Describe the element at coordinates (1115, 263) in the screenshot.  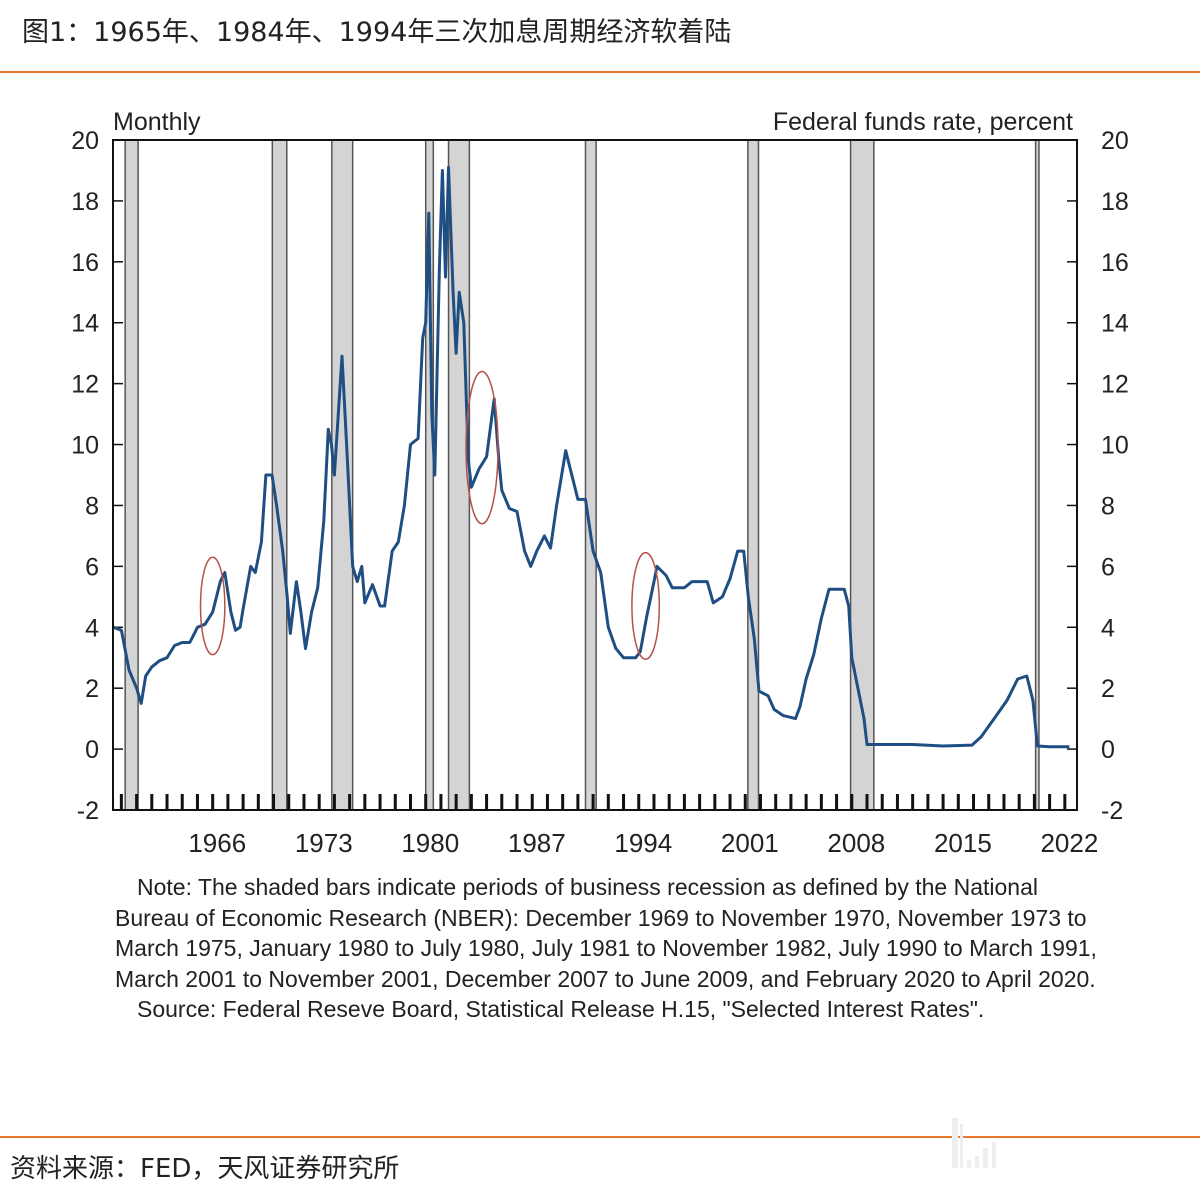
I see `y-tick-label-right: 16` at that location.